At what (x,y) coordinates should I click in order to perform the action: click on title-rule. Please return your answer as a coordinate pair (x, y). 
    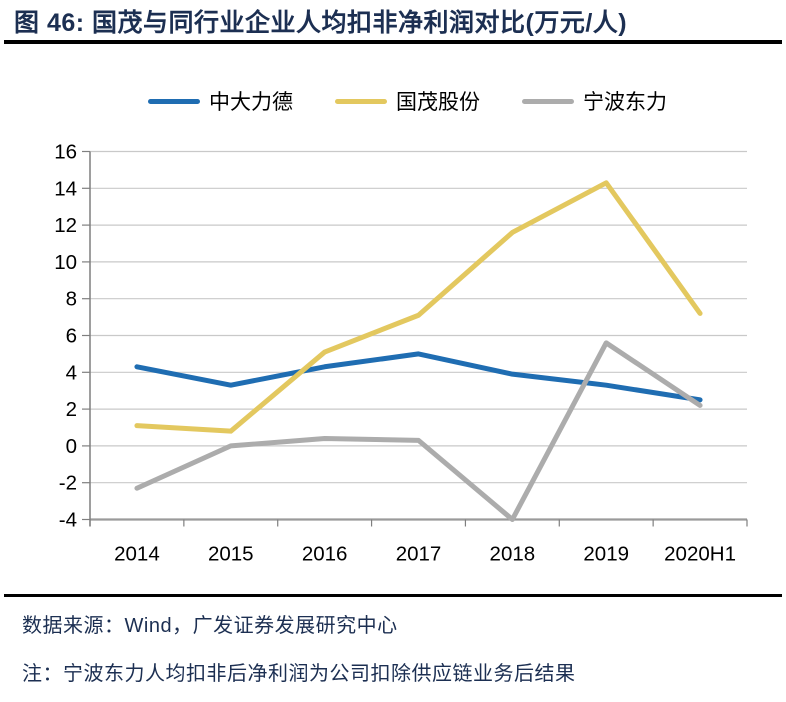
    Looking at the image, I should click on (393, 42).